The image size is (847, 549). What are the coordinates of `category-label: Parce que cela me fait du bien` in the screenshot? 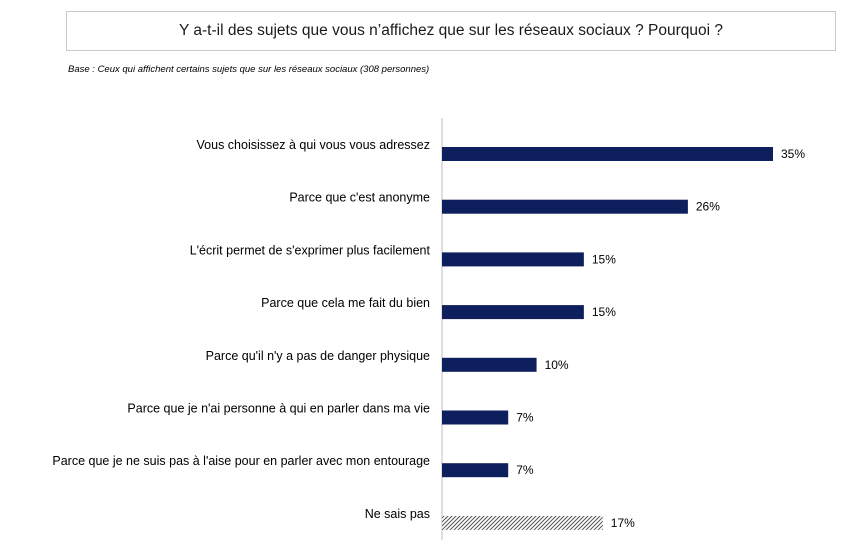 It's located at (345, 303).